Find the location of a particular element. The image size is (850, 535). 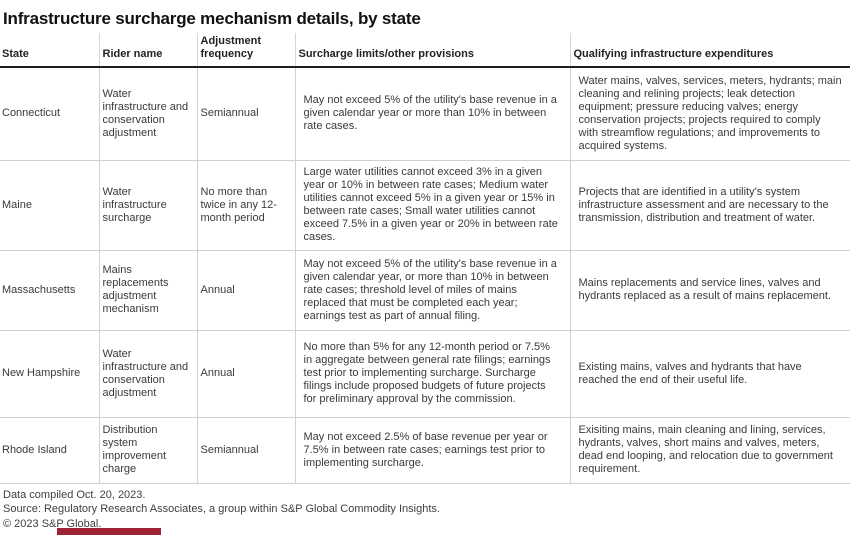

data-compiled-note: Data compiled Oct. 20, 2023. is located at coordinates (74, 494).